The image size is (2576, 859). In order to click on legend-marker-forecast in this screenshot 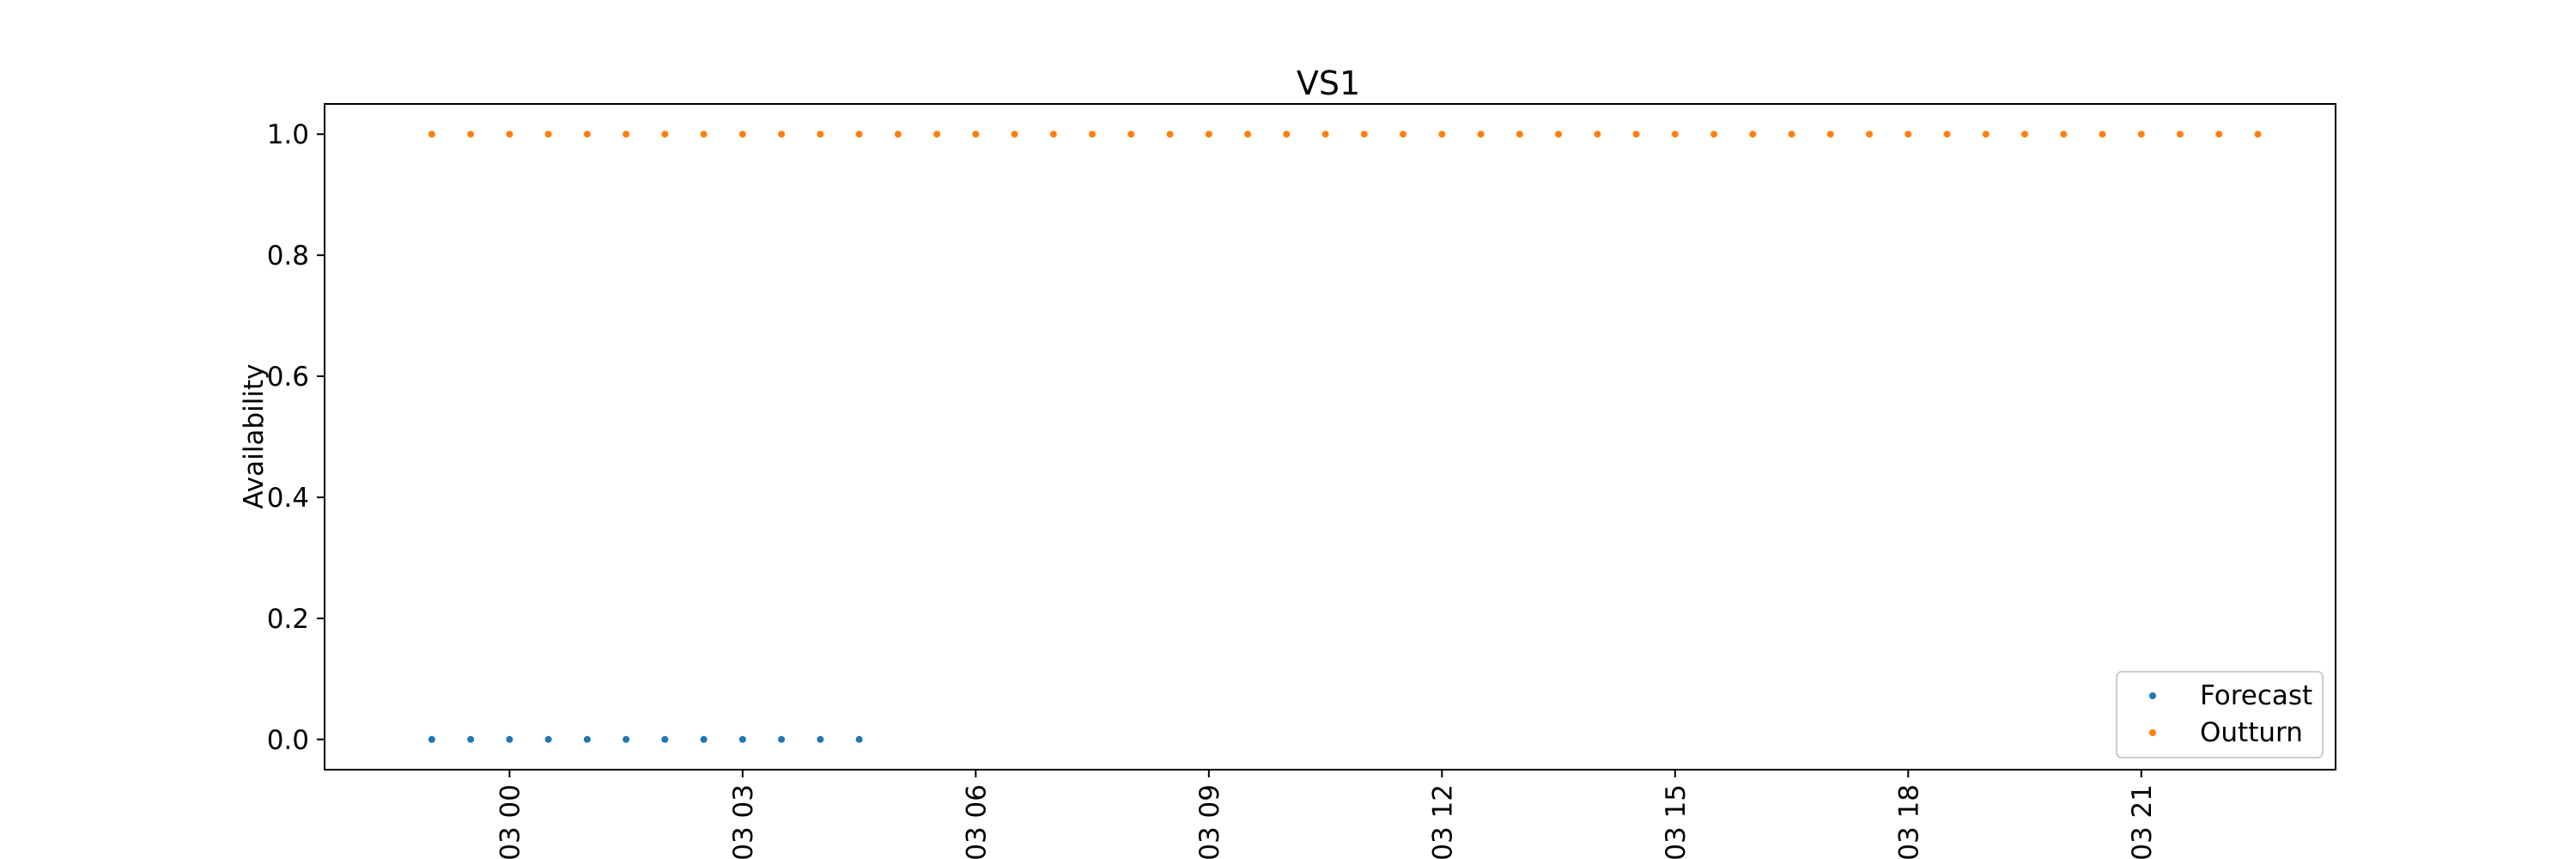, I will do `click(2152, 695)`.